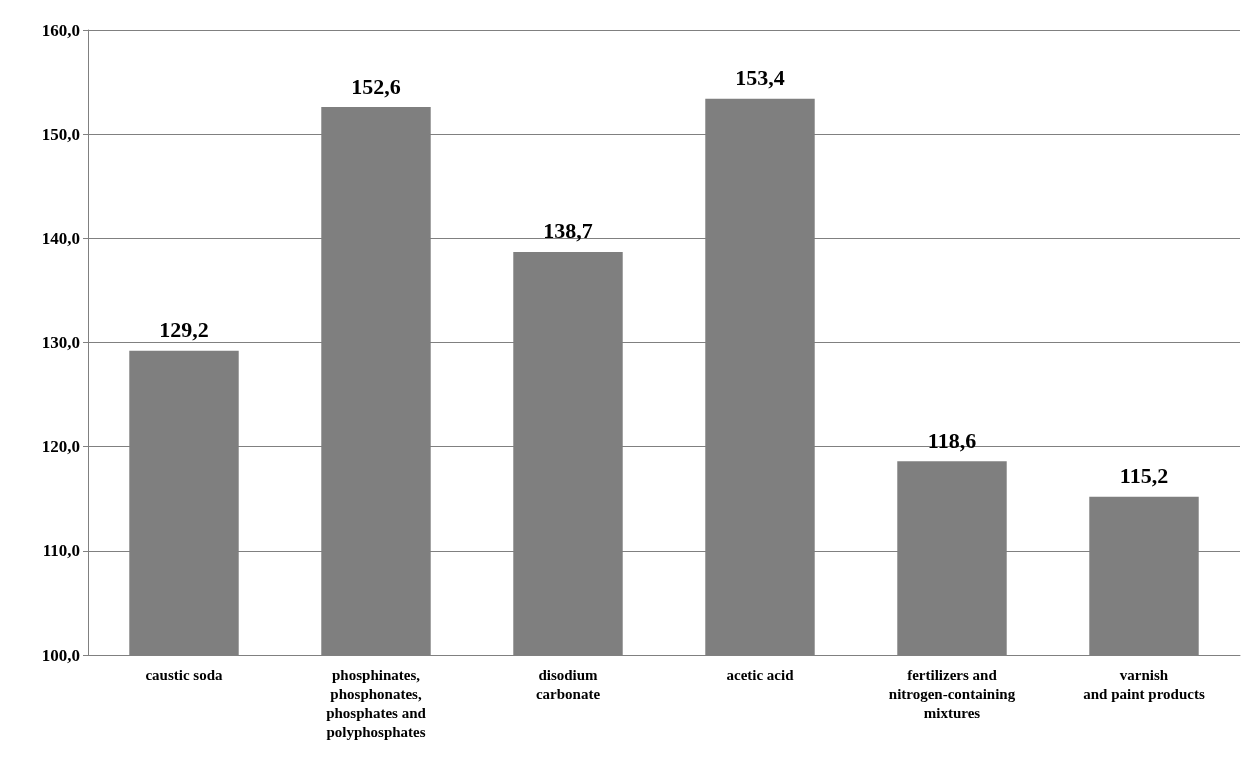  What do you see at coordinates (1144, 476) in the screenshot?
I see `data-label: 115,2` at bounding box center [1144, 476].